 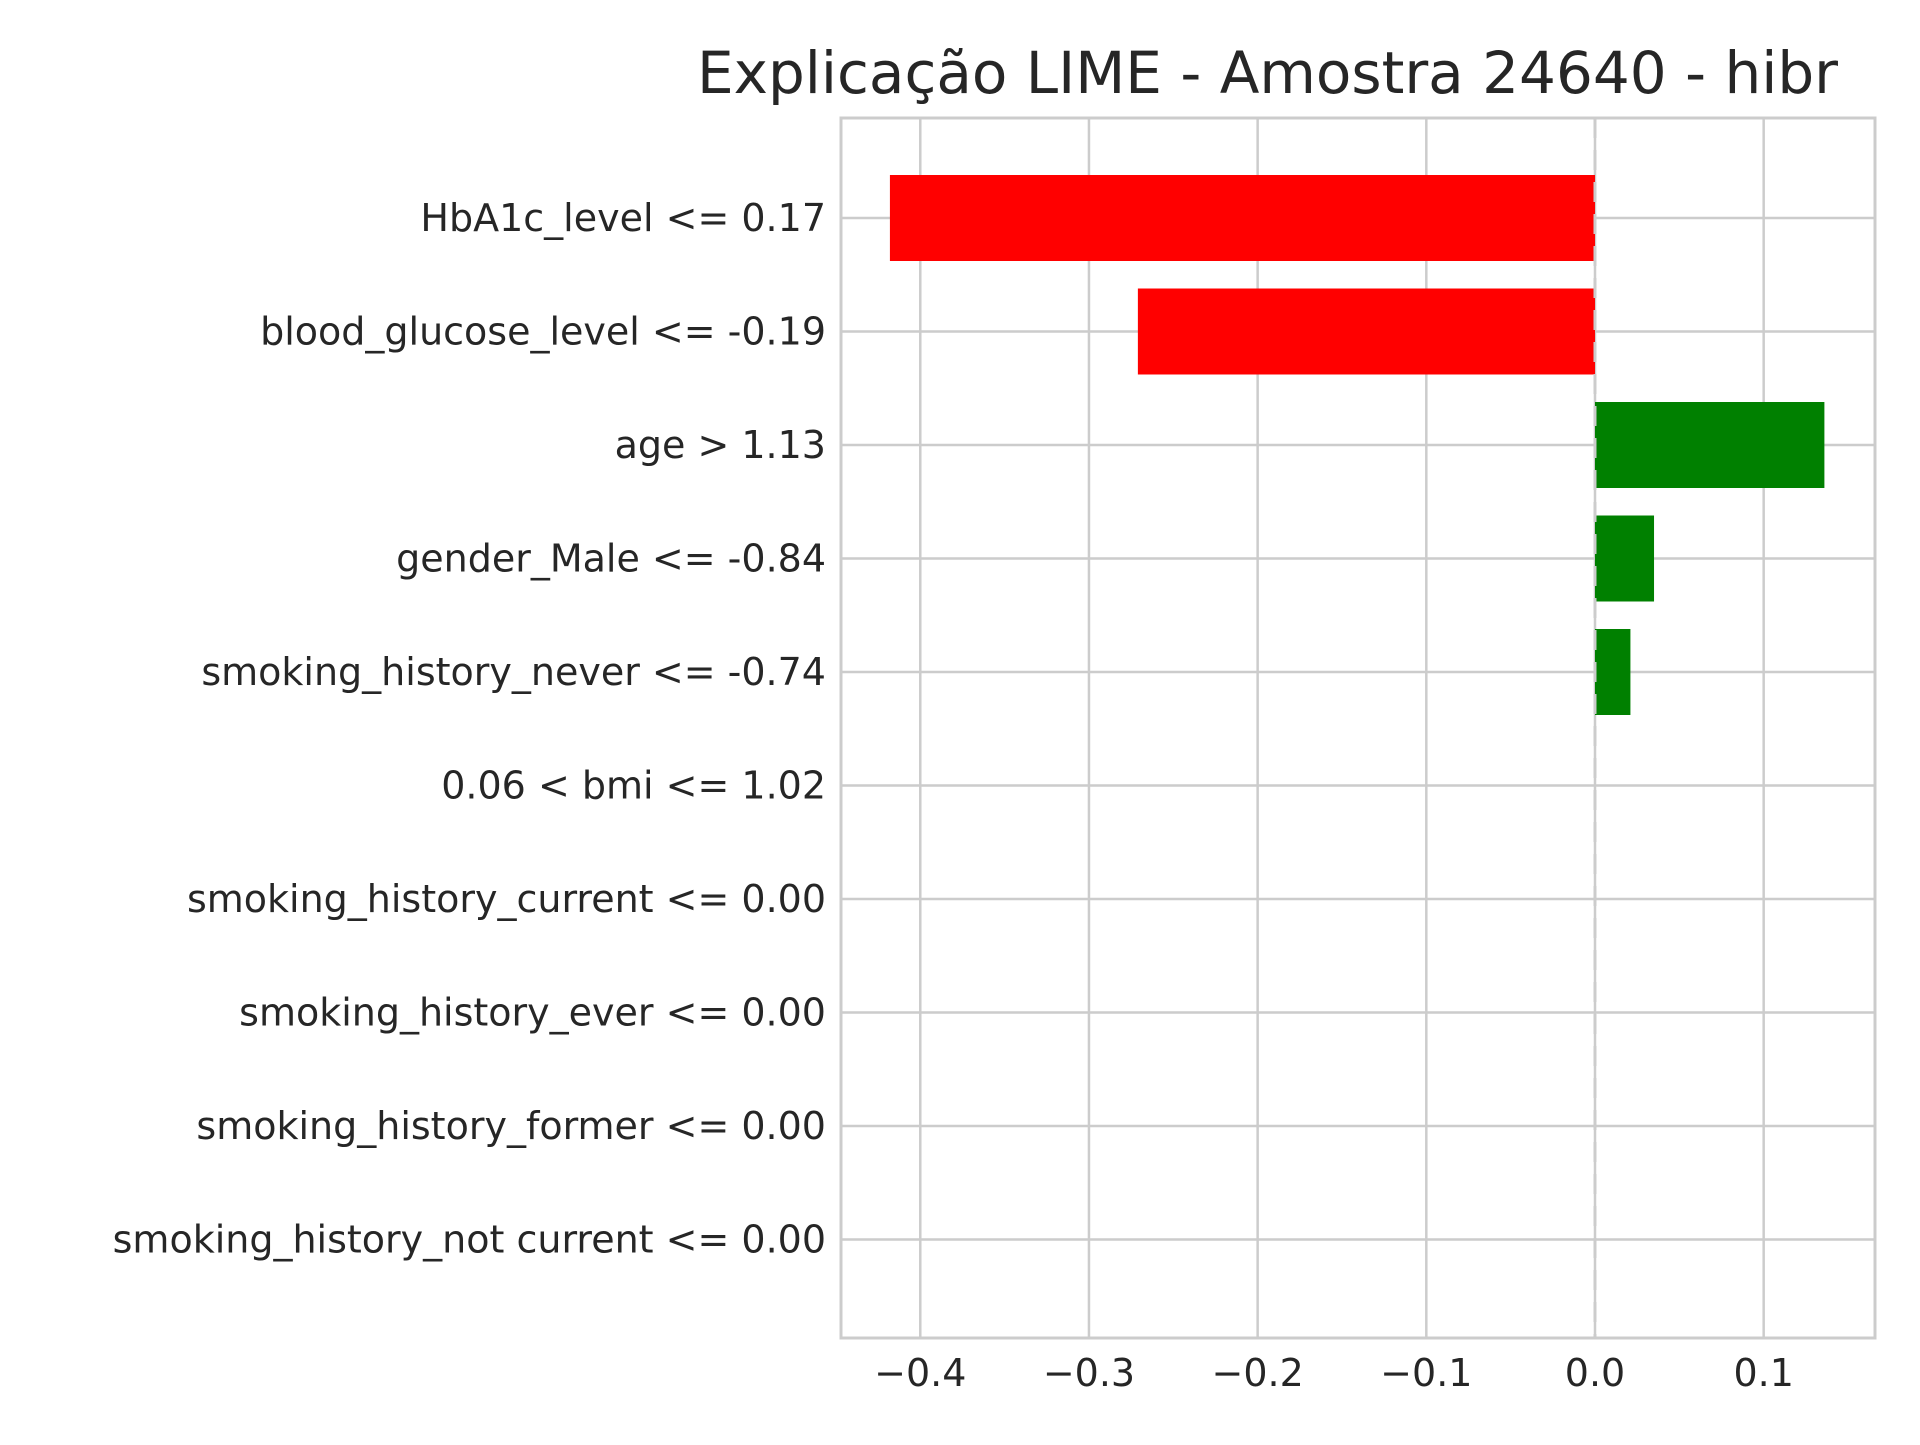 I want to click on x-tick-label: −0.3, so click(x=1089, y=1373).